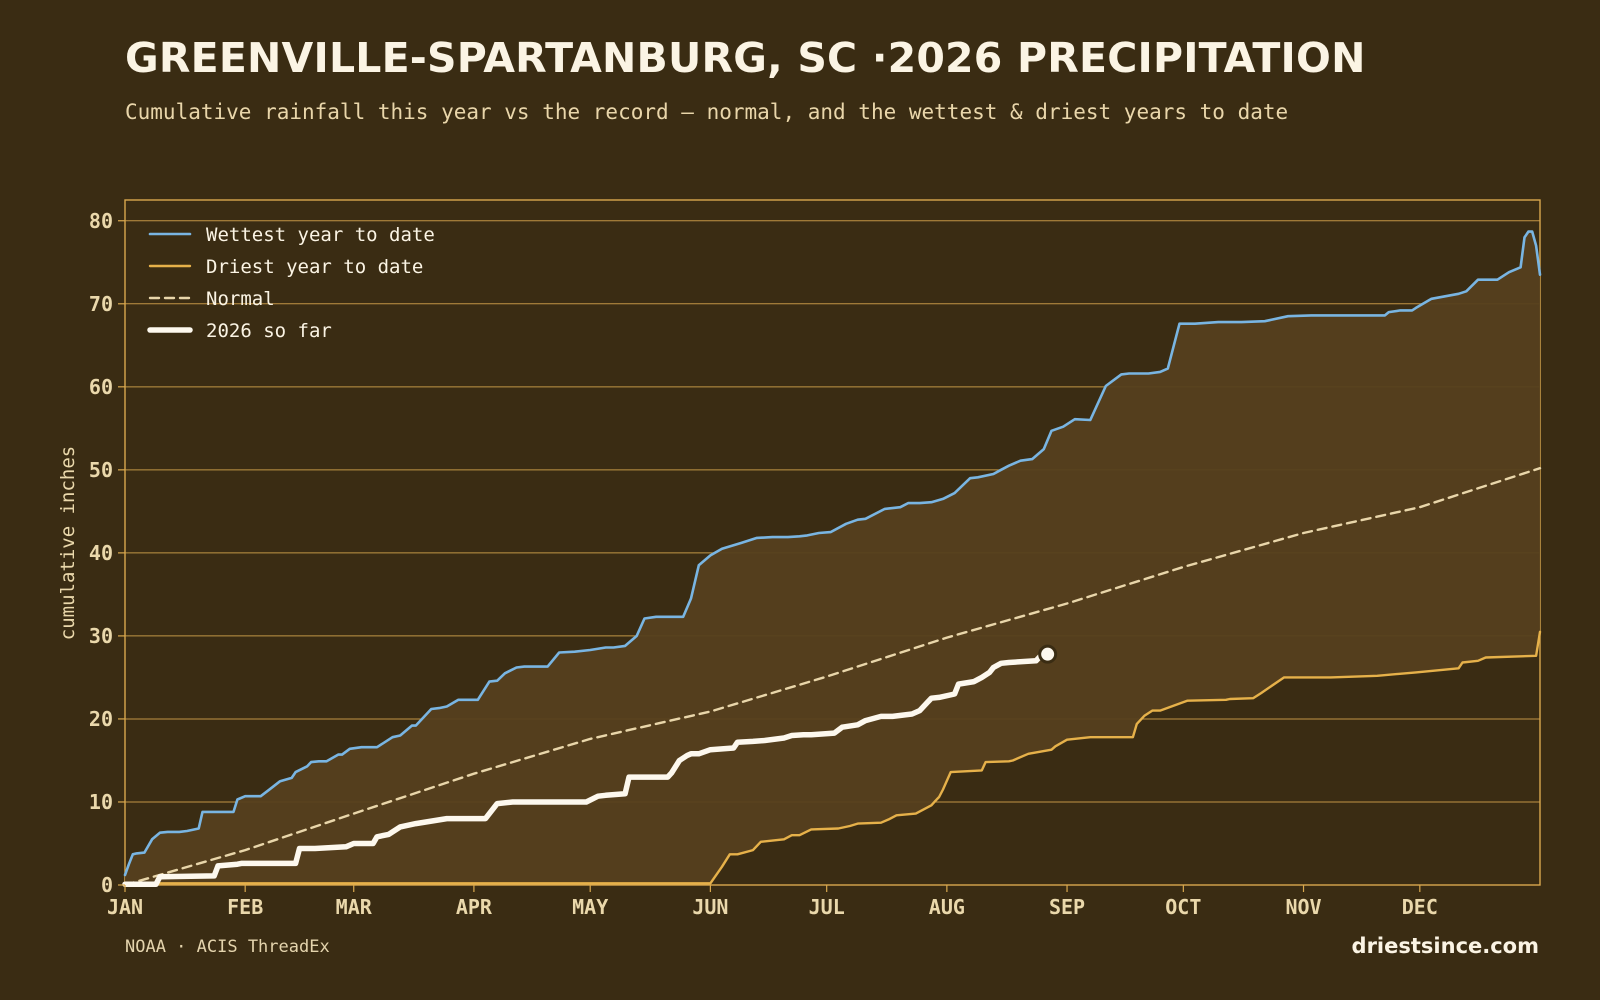  I want to click on y-tick-label: 10, so click(101, 802).